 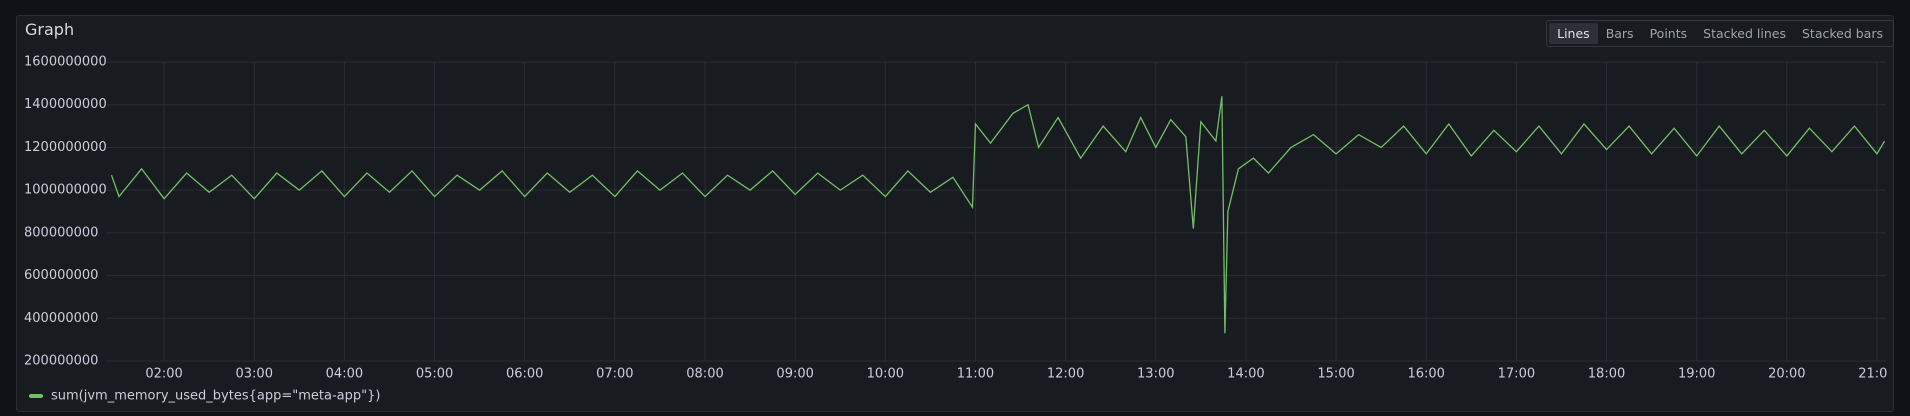 I want to click on x-tick-label: 12:00, so click(x=1065, y=374).